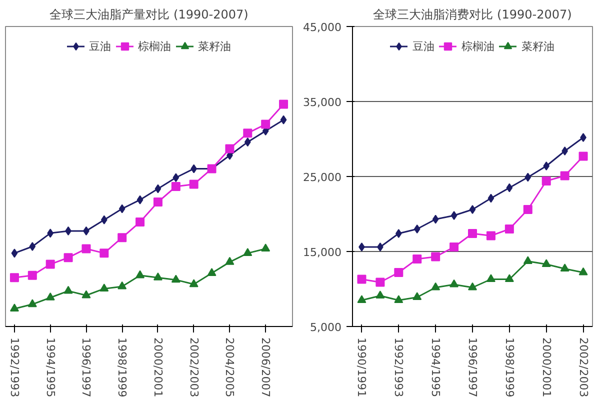  Describe the element at coordinates (472, 15) in the screenshot. I see `chart-title: 全球三大油脂消费对比 (1990-2007)` at that location.